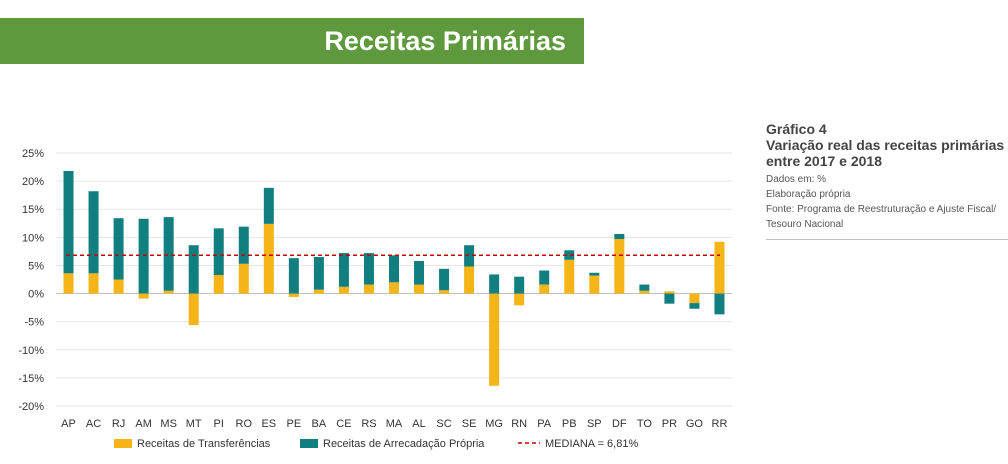  Describe the element at coordinates (720, 424) in the screenshot. I see `x-tick-label: RR` at that location.